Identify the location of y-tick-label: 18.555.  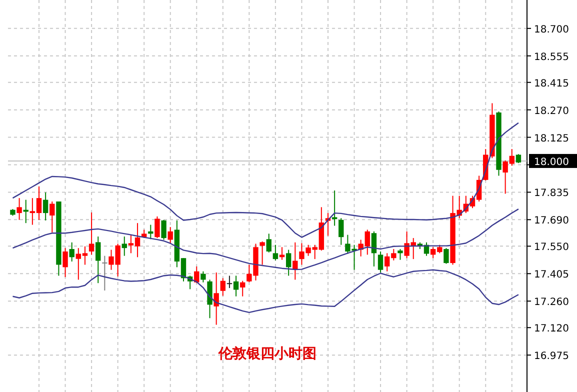
(551, 57).